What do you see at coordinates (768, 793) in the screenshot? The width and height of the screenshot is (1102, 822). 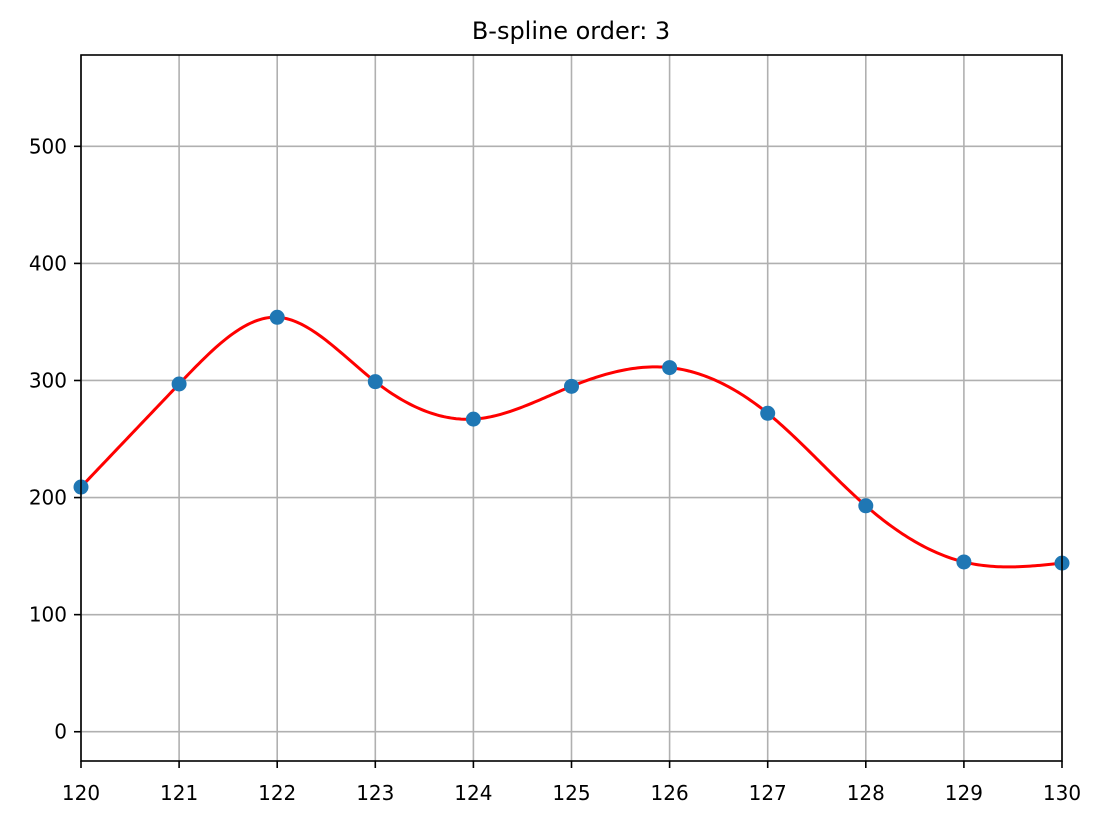 I see `x-tick-label: 127` at bounding box center [768, 793].